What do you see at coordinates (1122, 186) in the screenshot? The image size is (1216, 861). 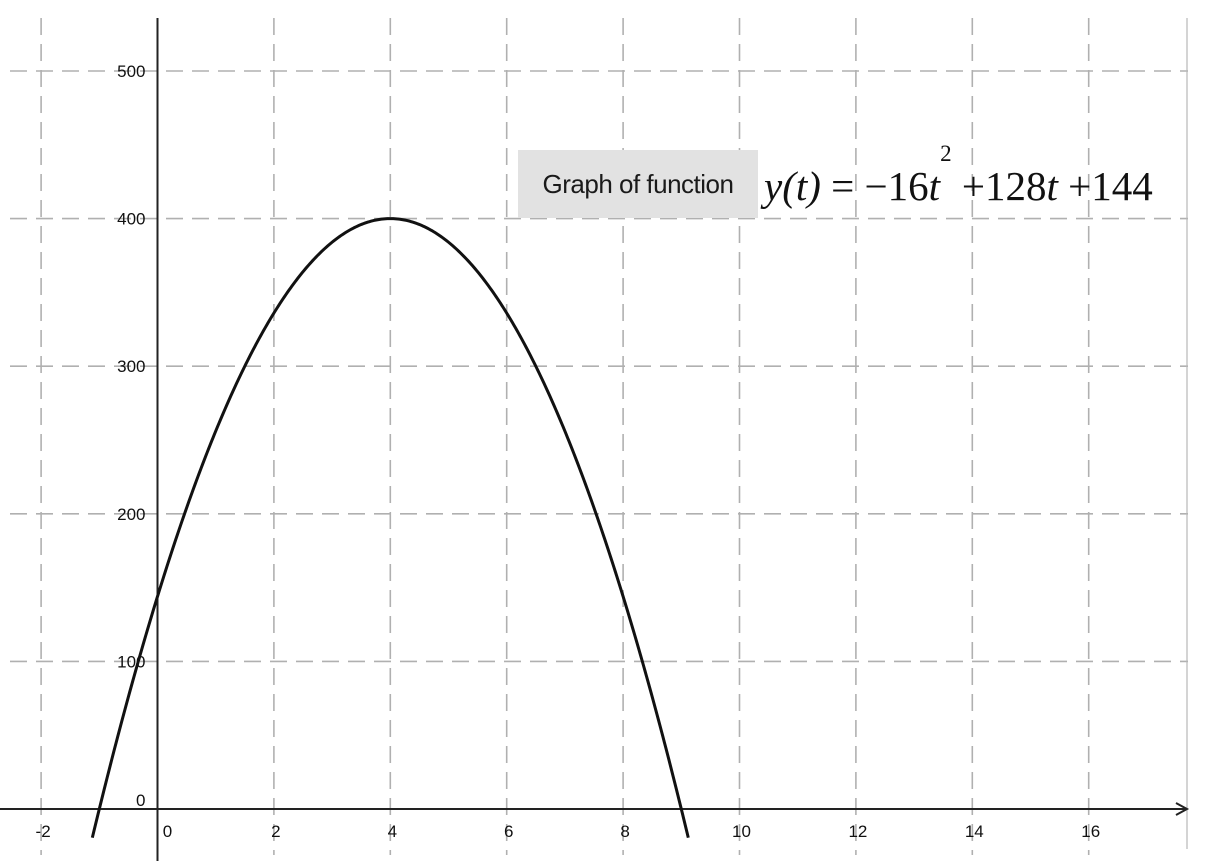 I see `formula-constant: 144` at bounding box center [1122, 186].